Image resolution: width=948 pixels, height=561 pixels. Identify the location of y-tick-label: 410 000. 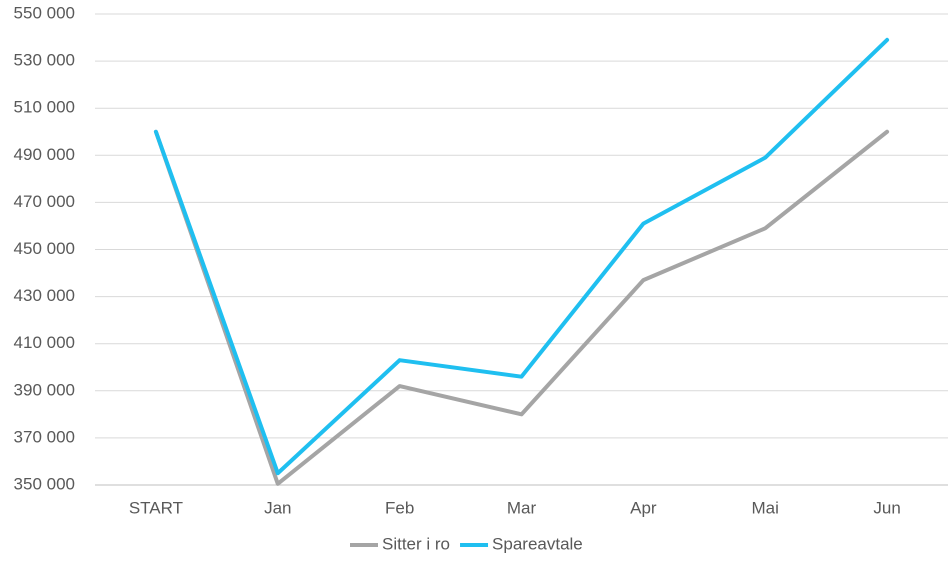
(44, 342).